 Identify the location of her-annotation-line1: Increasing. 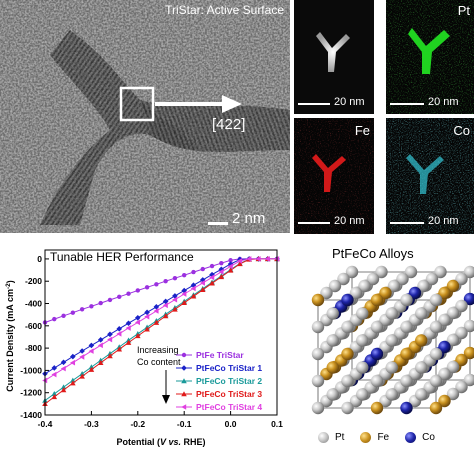
(158, 350).